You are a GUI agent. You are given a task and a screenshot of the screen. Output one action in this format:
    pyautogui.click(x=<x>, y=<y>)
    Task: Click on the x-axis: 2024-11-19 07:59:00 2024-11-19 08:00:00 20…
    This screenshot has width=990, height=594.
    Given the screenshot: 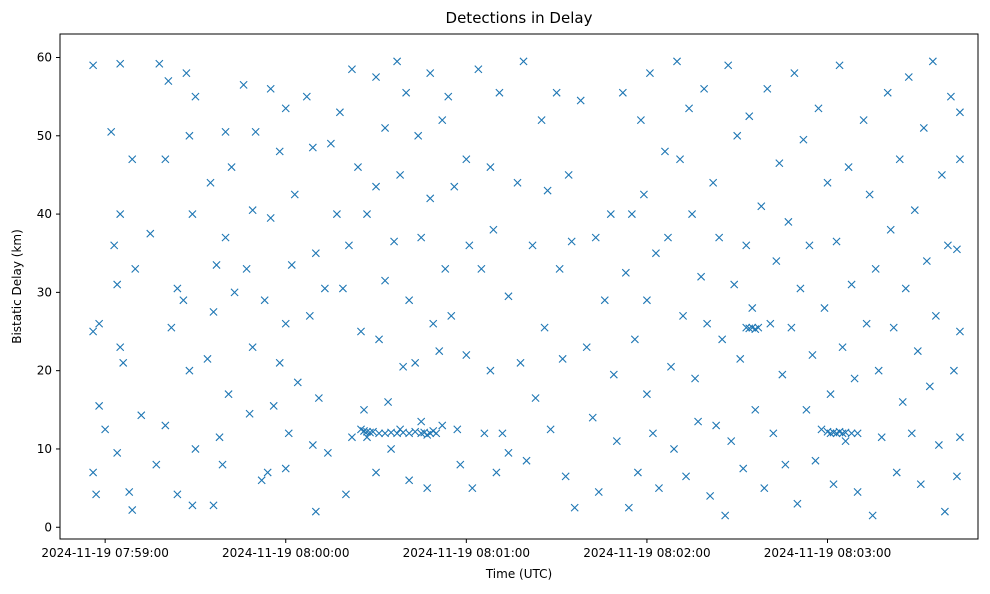 What is the action you would take?
    pyautogui.click(x=466, y=549)
    